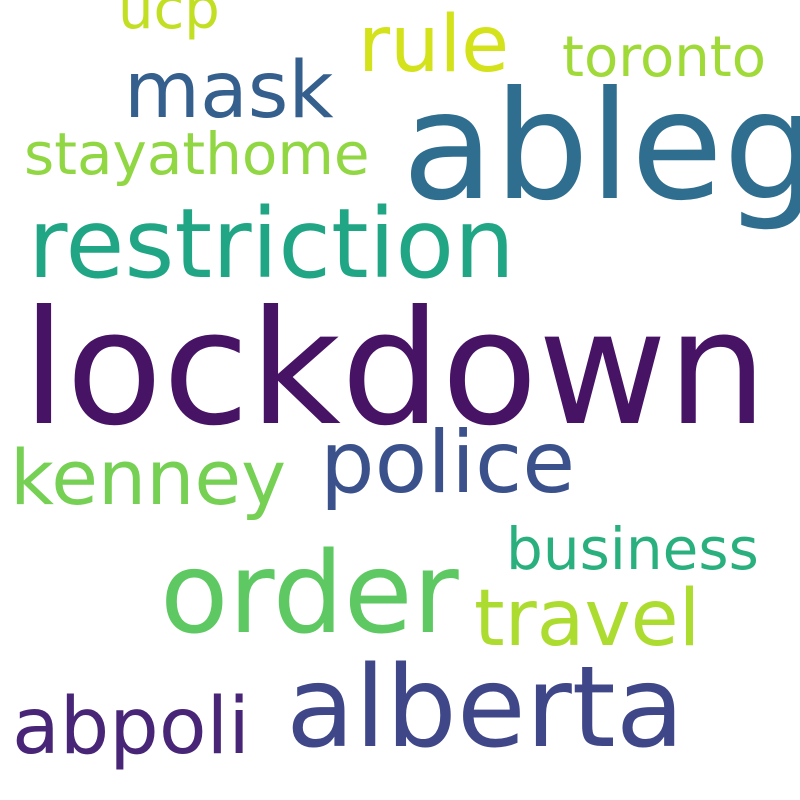 The width and height of the screenshot is (800, 800). I want to click on word-police: police, so click(448, 463).